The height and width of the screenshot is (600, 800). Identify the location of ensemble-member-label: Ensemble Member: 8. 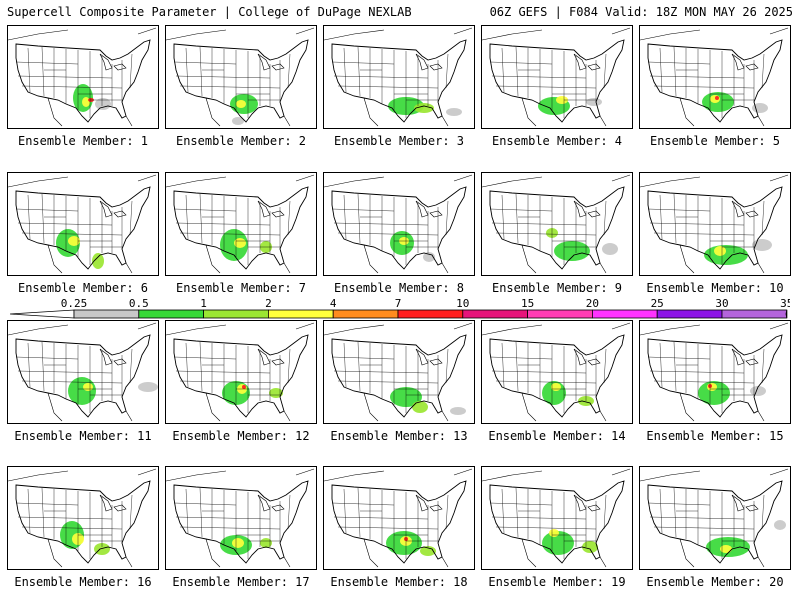
(399, 288).